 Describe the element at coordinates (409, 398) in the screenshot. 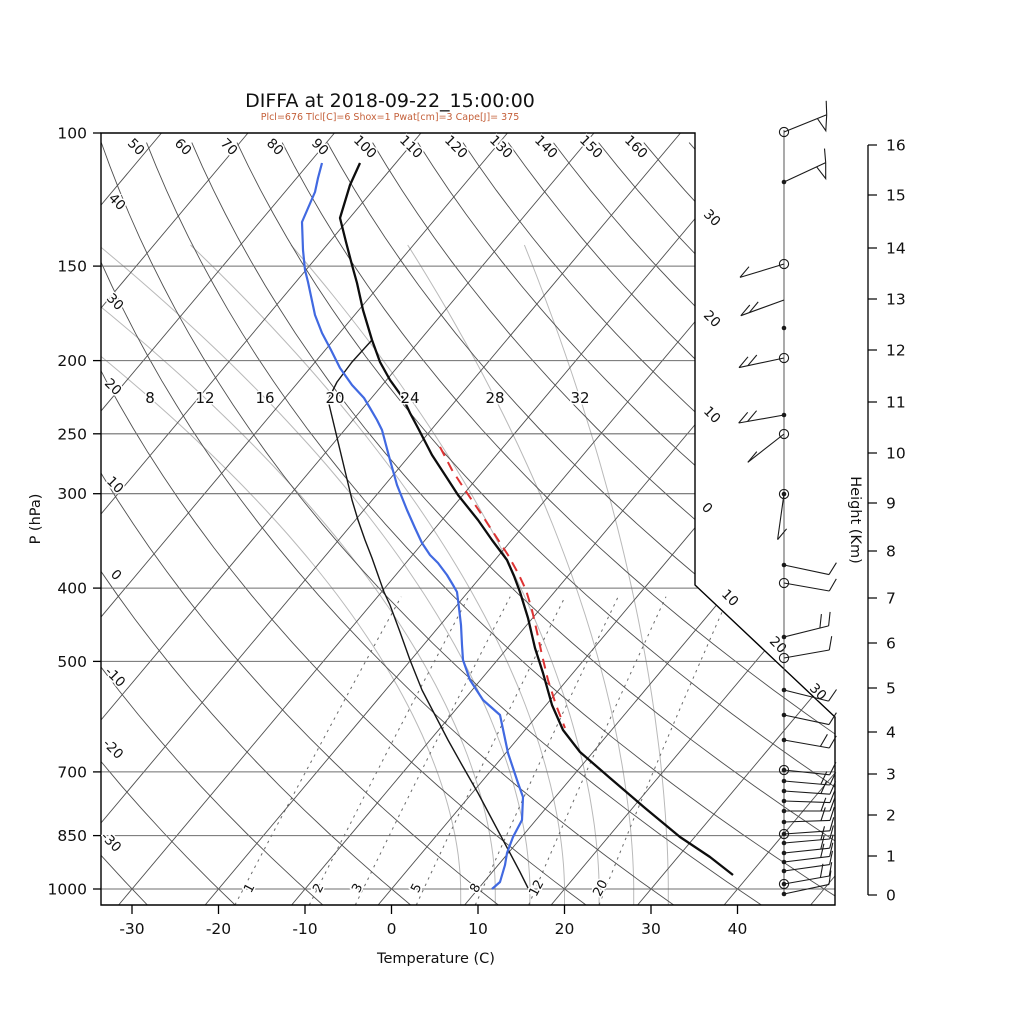

I see `moist-adiabat-label: 24` at that location.